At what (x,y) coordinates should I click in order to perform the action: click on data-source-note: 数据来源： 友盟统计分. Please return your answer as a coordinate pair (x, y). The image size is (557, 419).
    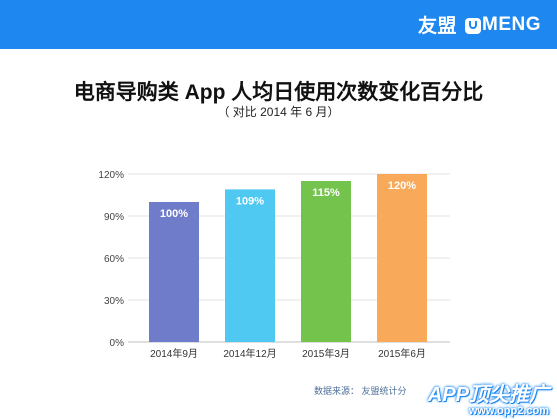
    Looking at the image, I should click on (360, 391).